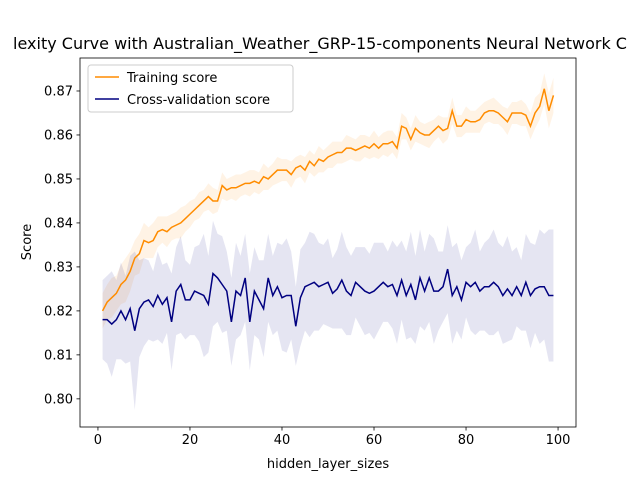 Image resolution: width=640 pixels, height=480 pixels. What do you see at coordinates (27, 242) in the screenshot?
I see `y-axis-label: Score` at bounding box center [27, 242].